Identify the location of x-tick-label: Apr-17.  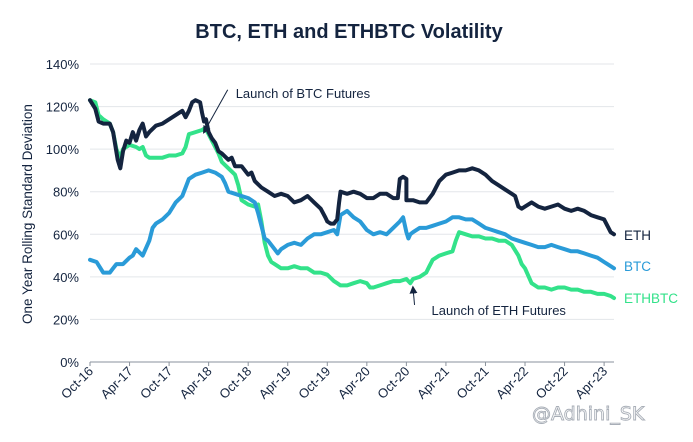
(116, 383).